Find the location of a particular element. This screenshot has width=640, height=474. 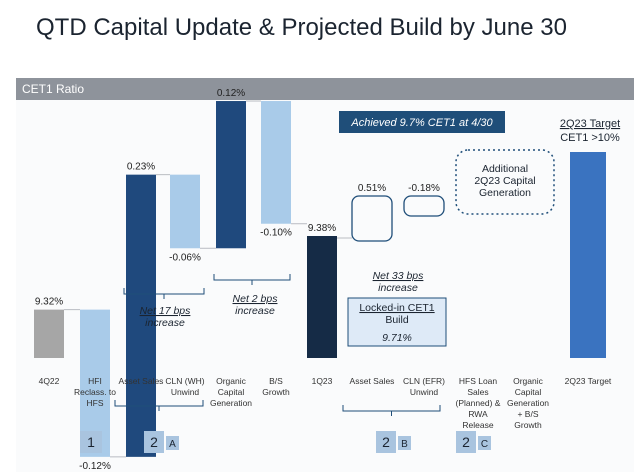

bar-value-label: -0.18% is located at coordinates (424, 188).